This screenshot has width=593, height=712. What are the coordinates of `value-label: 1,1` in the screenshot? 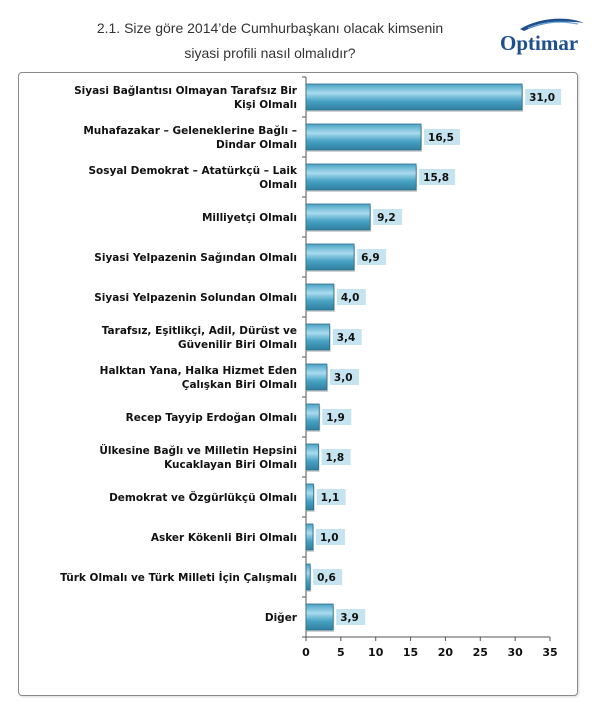 It's located at (330, 498).